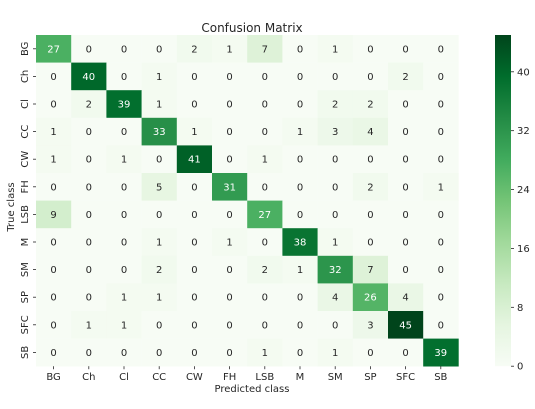 Image resolution: width=535 pixels, height=409 pixels. What do you see at coordinates (124, 105) in the screenshot?
I see `cell-value-label: 39` at bounding box center [124, 105].